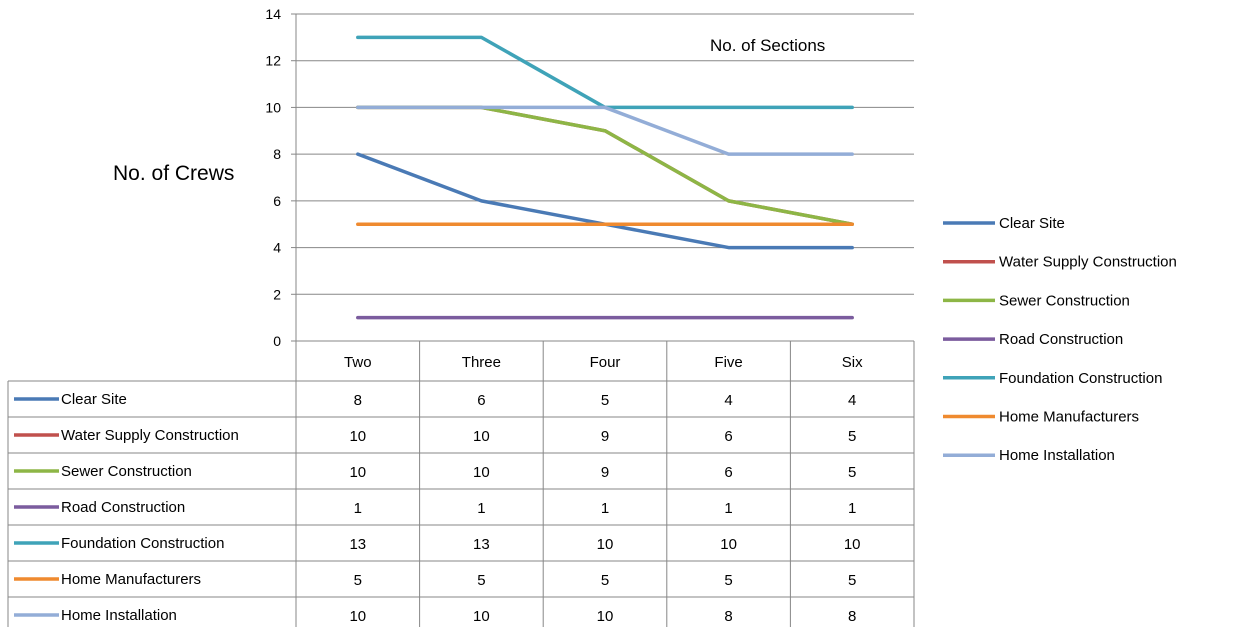 The image size is (1238, 627). Describe the element at coordinates (277, 201) in the screenshot. I see `y-tick-label: 6` at that location.